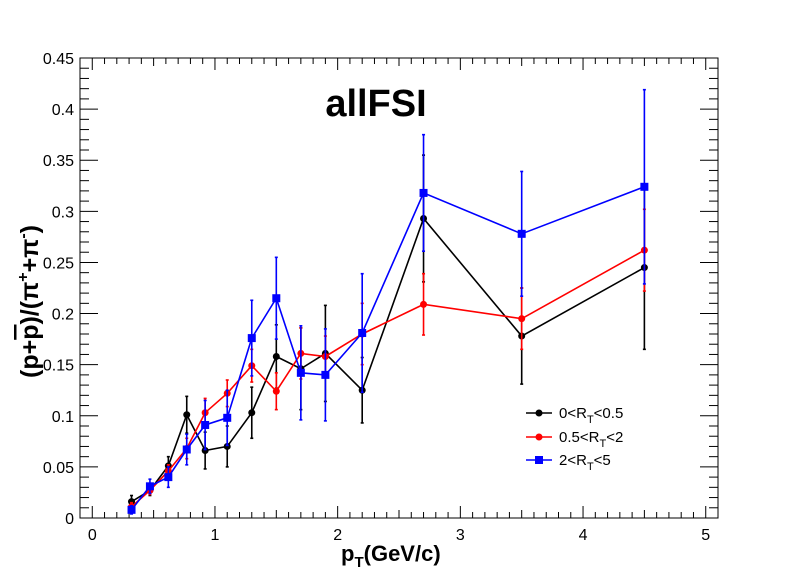 This screenshot has width=798, height=576. Describe the element at coordinates (63, 315) in the screenshot. I see `y-tick-label: 0.2` at that location.